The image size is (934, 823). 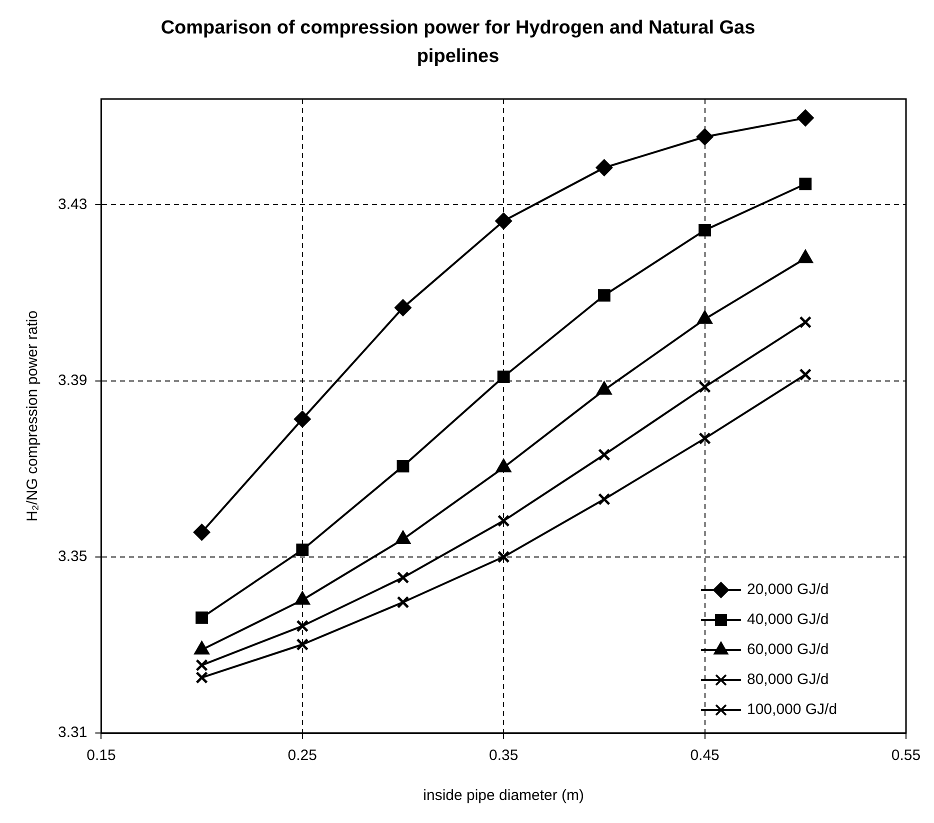 I want to click on chart-title: Comparison of compression power for Hydrogen and Natural Gas pipelines, so click(x=458, y=42).